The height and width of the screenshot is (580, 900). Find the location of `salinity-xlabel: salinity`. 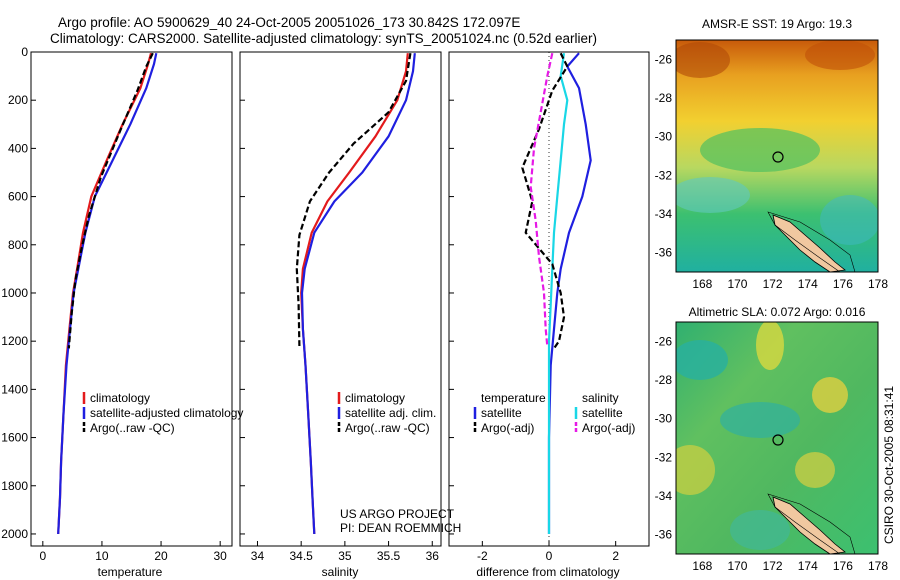

salinity-xlabel: salinity is located at coordinates (340, 572).